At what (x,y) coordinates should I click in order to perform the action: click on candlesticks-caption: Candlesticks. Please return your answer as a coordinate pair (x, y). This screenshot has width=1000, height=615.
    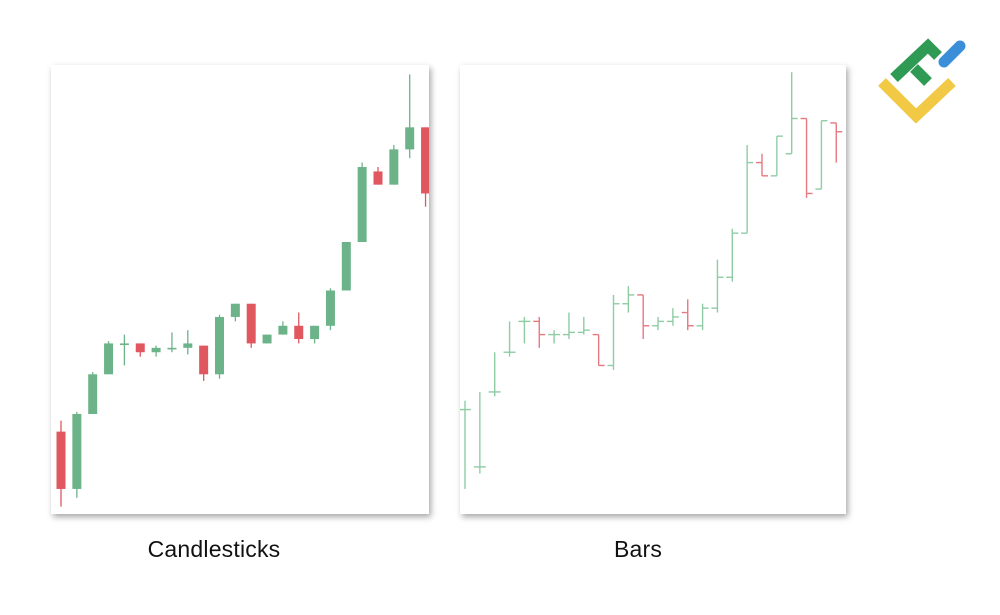
    Looking at the image, I should click on (214, 549).